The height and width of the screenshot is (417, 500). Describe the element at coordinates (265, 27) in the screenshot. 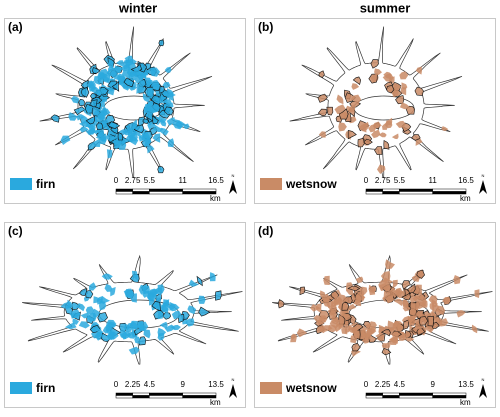

I see `panel-label: (b)` at that location.